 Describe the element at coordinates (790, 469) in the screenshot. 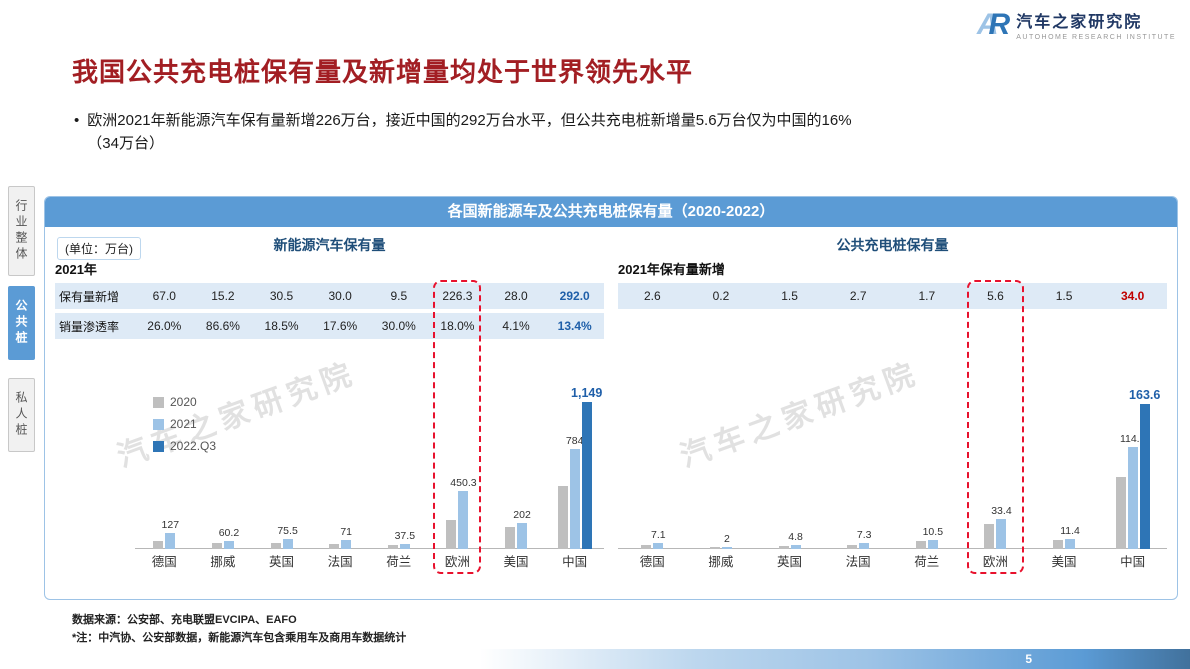

I see `bar-group: 4.8` at that location.